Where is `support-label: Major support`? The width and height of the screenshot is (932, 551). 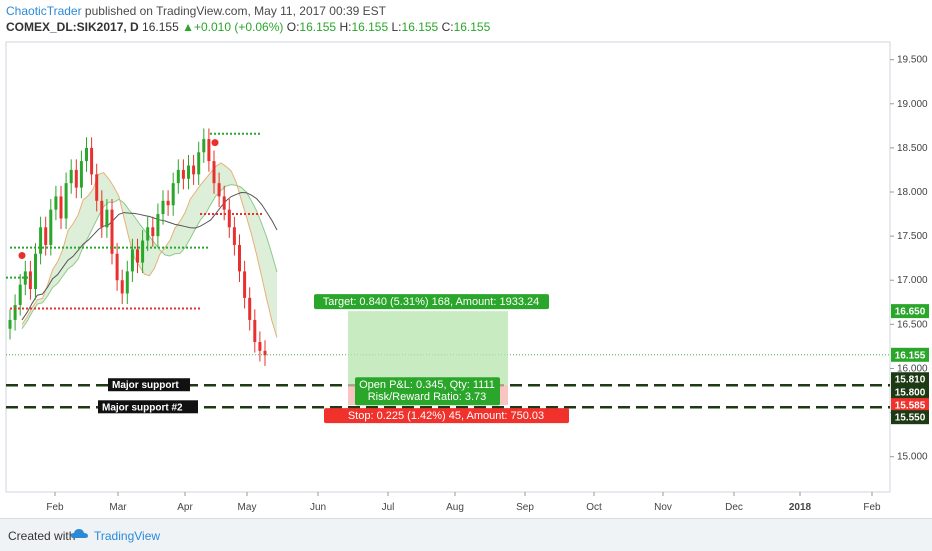
support-label: Major support is located at coordinates (145, 385).